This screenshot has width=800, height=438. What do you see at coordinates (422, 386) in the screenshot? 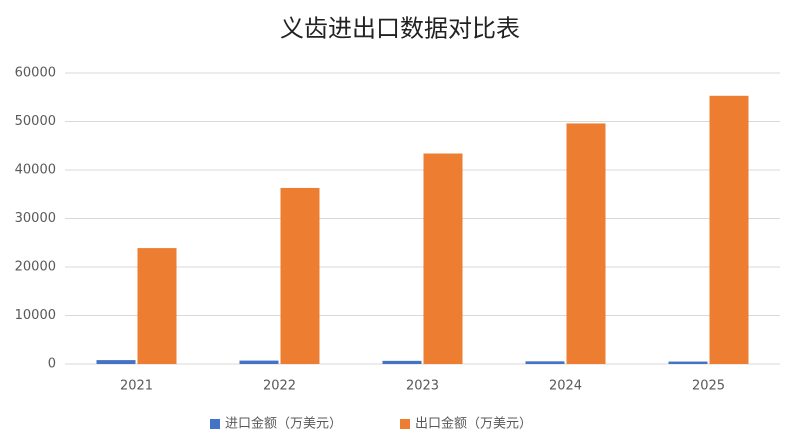
I see `x-tick-label: 2023` at bounding box center [422, 386].